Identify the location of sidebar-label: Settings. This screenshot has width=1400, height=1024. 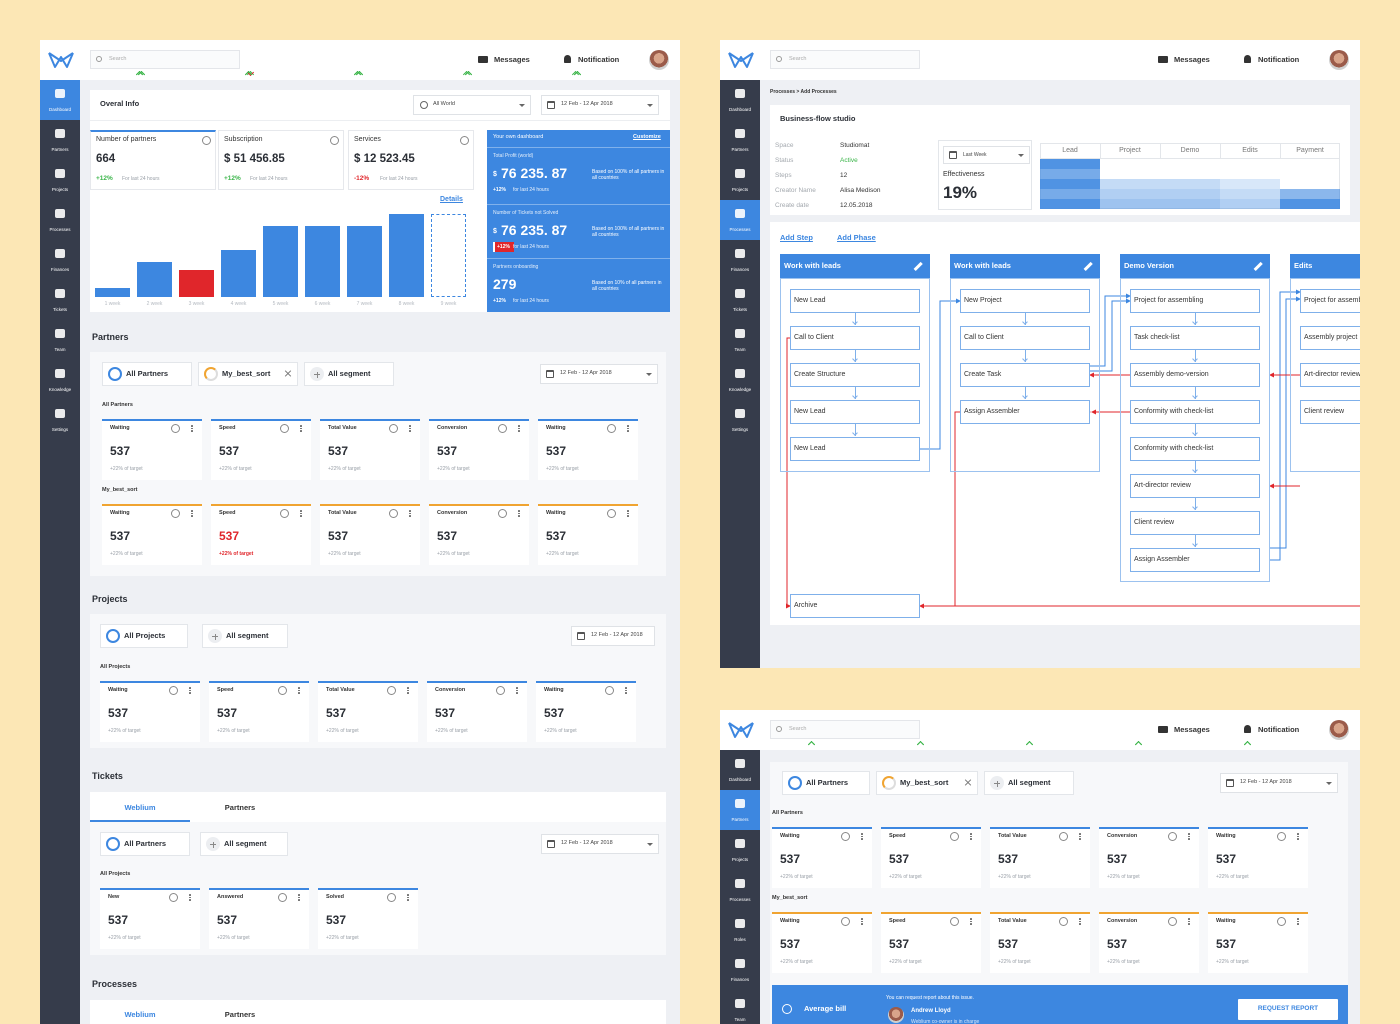
(740, 430).